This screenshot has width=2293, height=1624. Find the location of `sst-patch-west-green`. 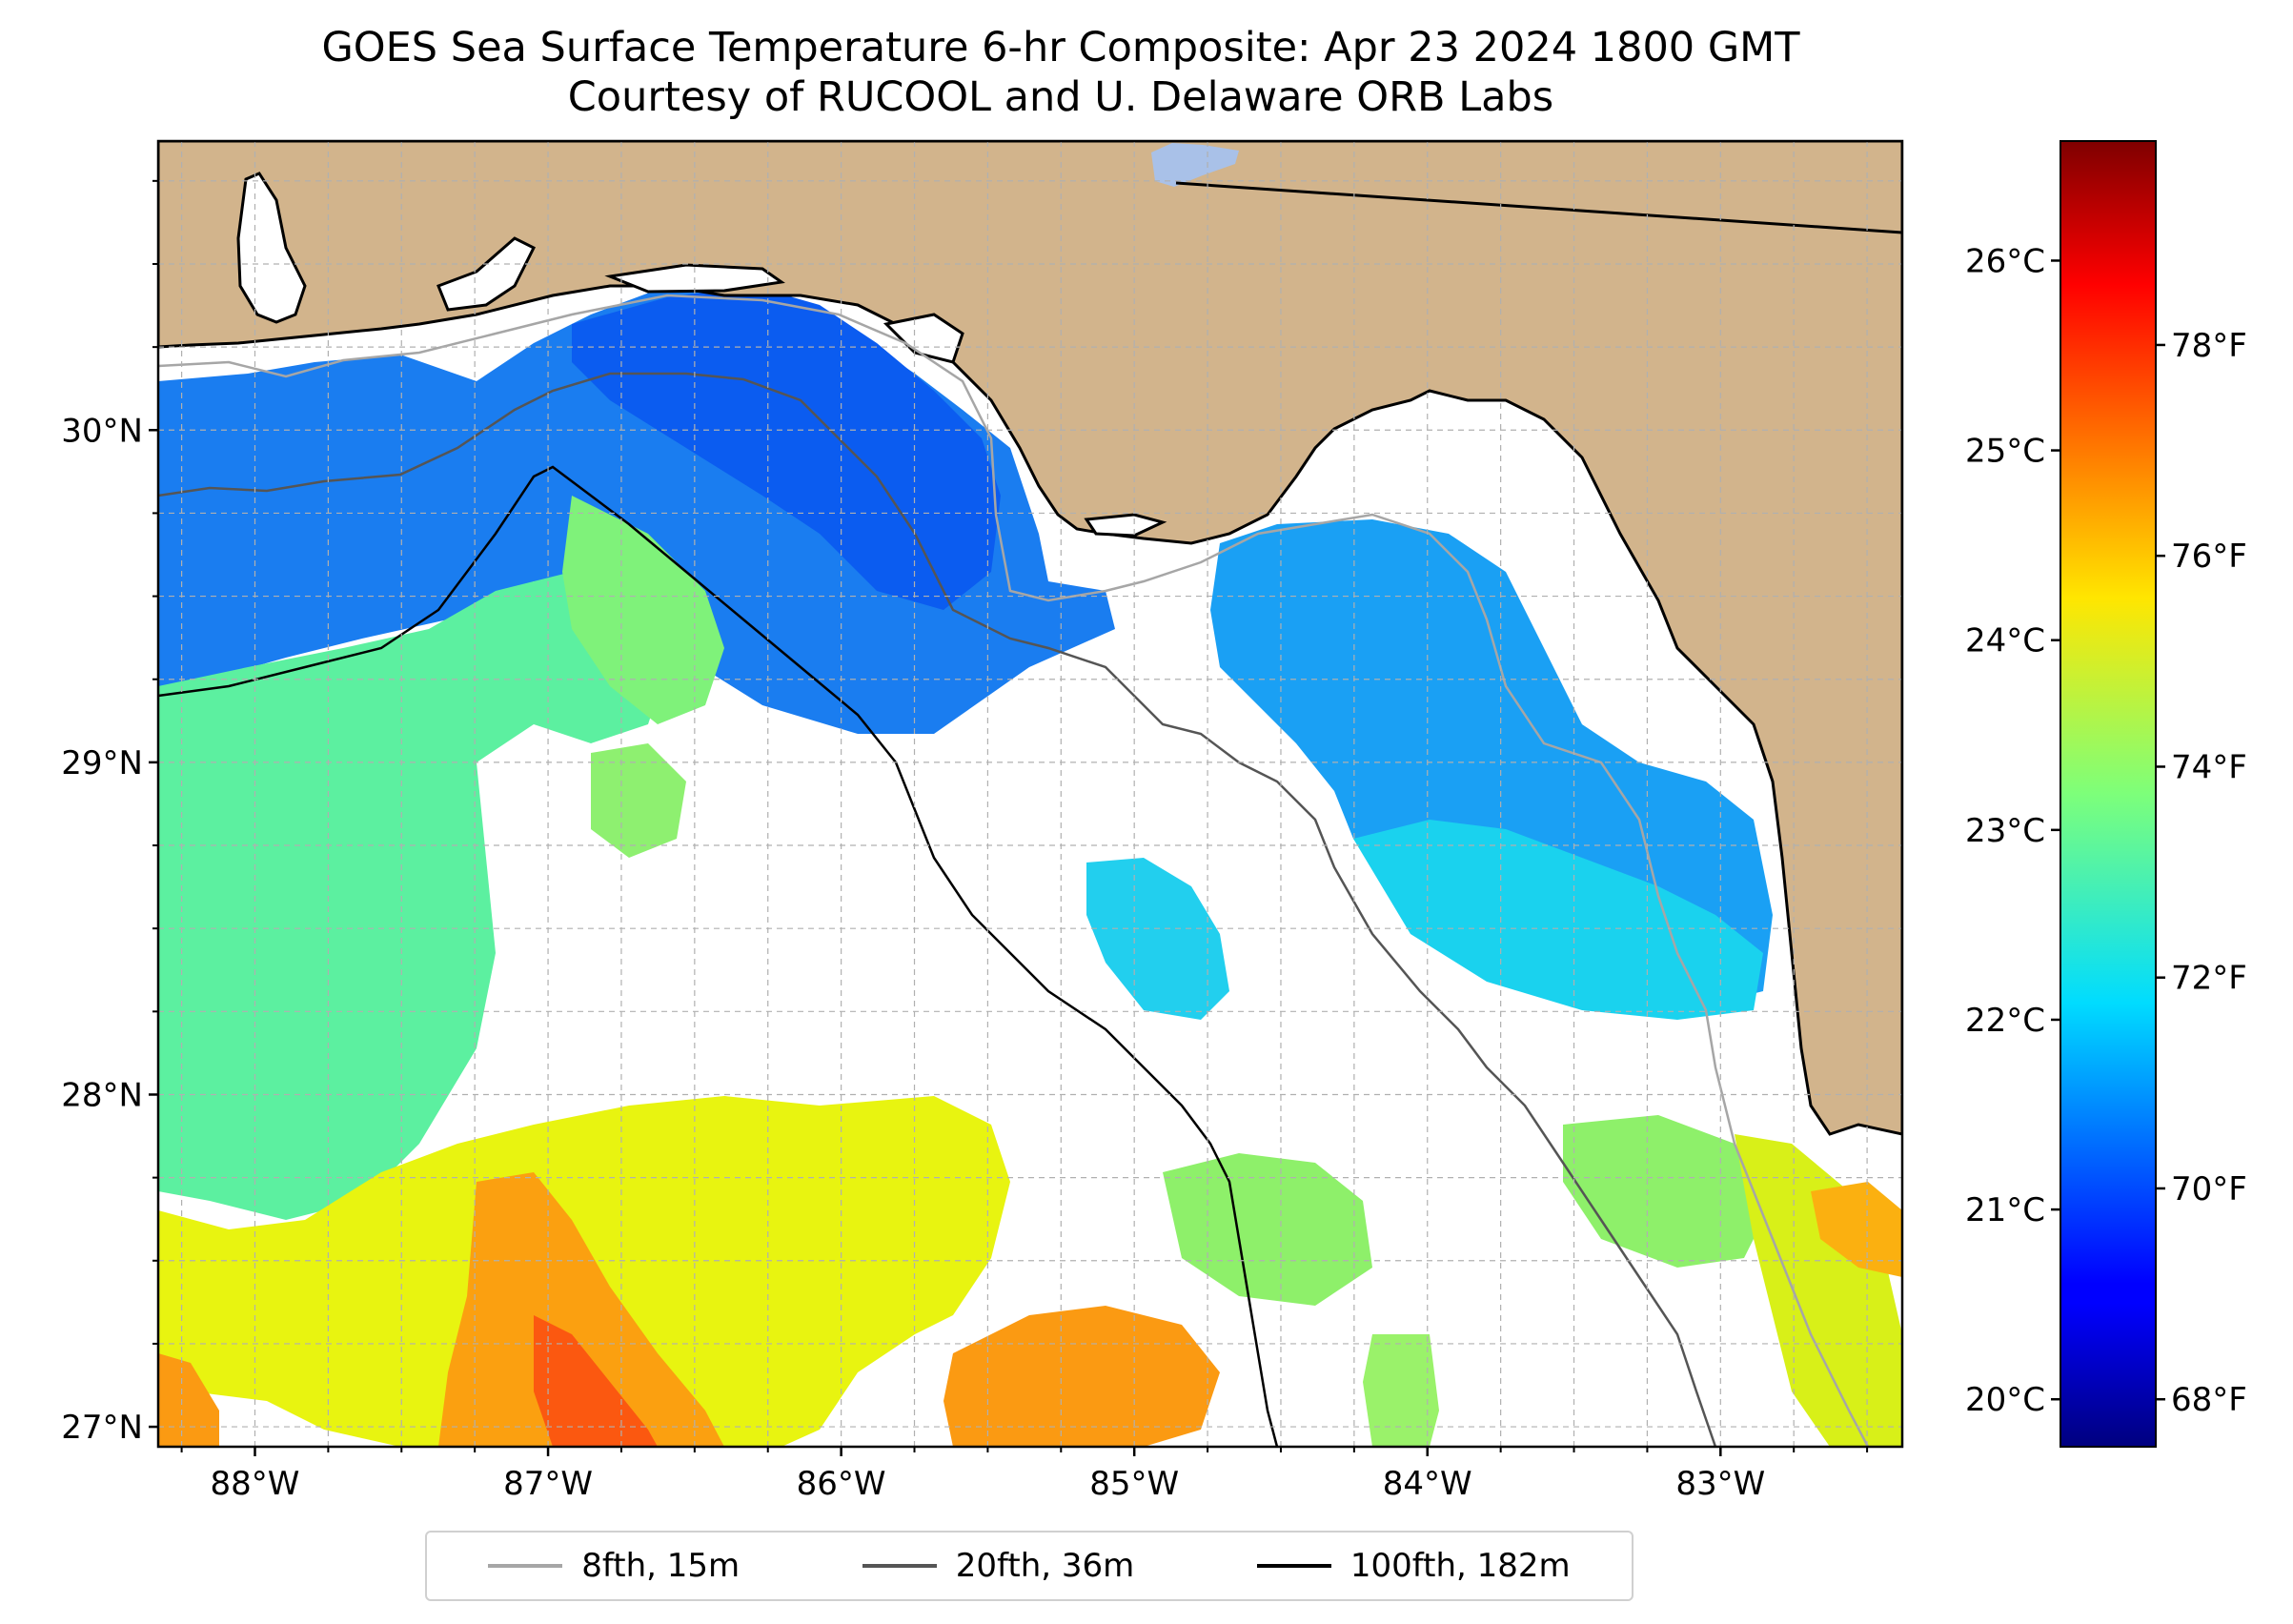

sst-patch-west-green is located at coordinates (413, 896).